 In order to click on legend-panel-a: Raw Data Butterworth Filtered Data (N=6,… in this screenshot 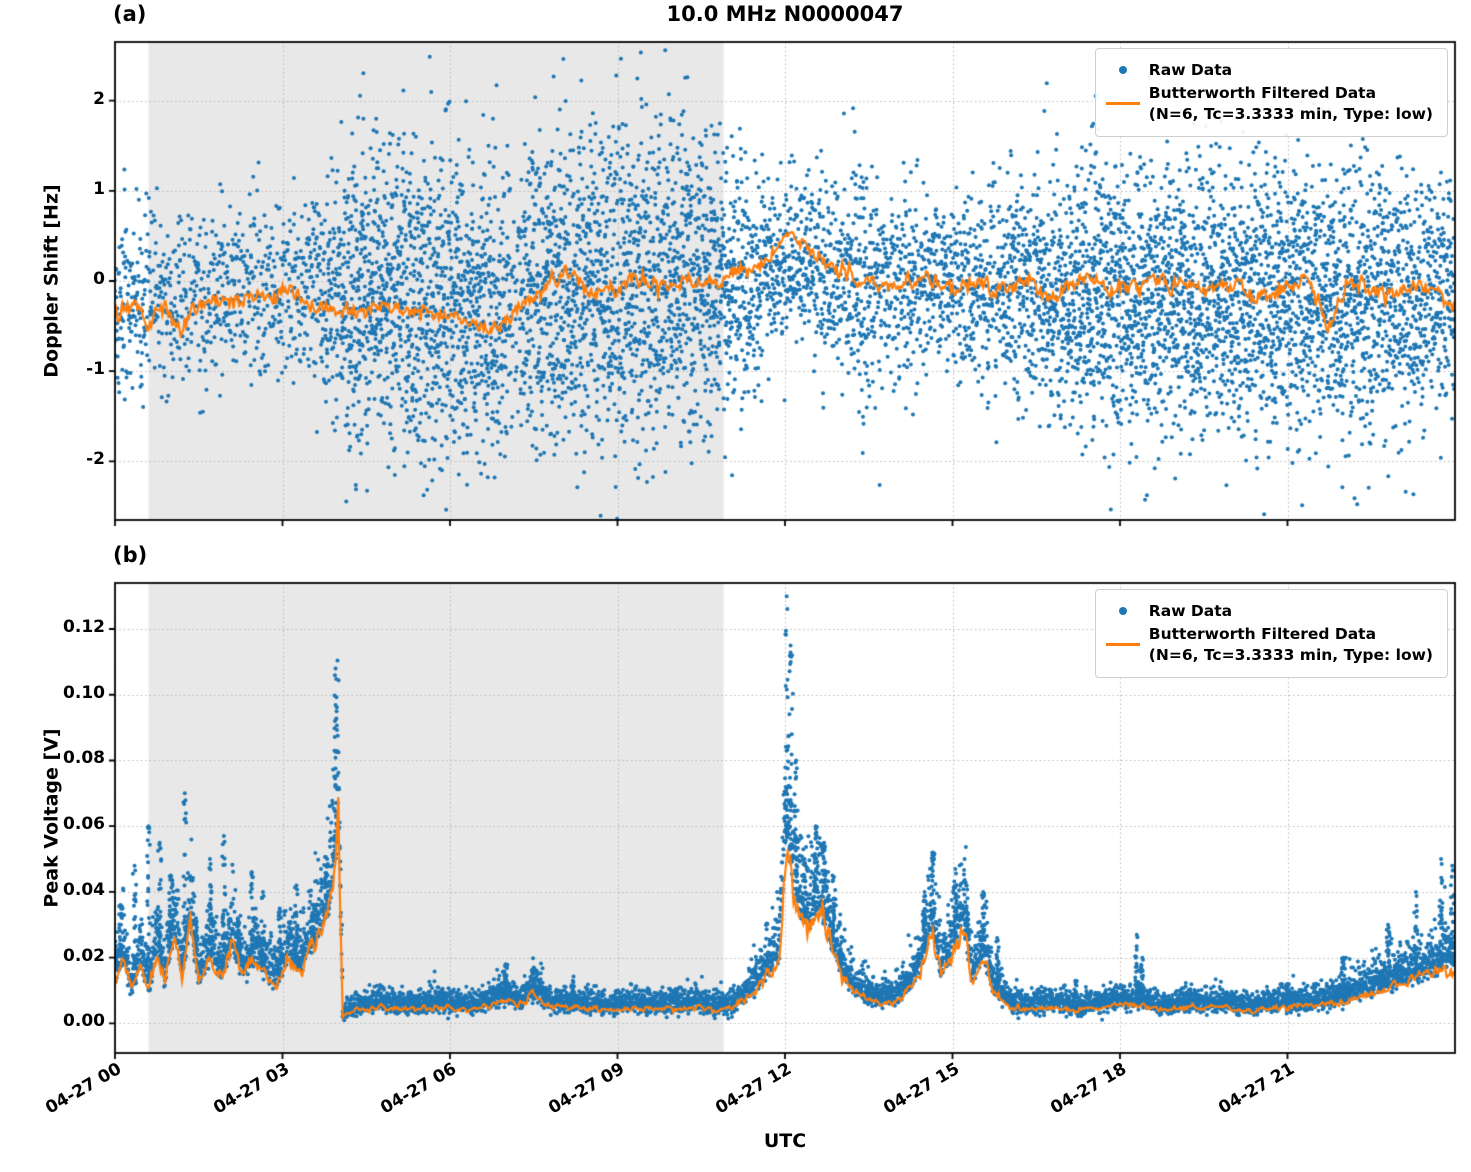, I will do `click(1271, 92)`.